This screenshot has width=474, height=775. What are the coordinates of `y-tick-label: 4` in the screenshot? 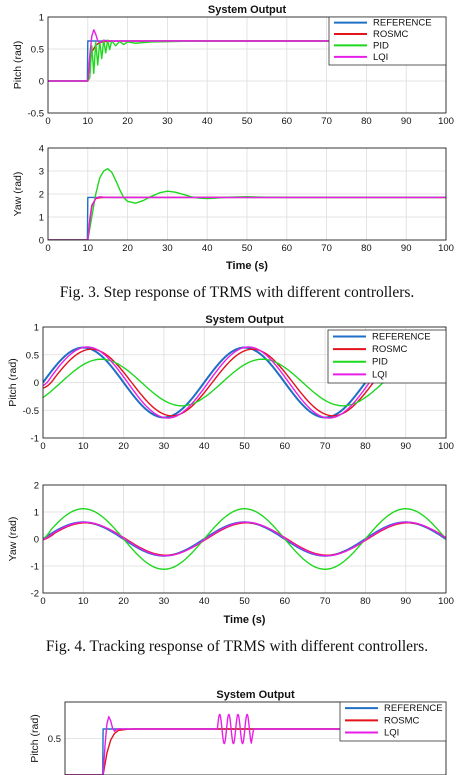 It's located at (41, 149).